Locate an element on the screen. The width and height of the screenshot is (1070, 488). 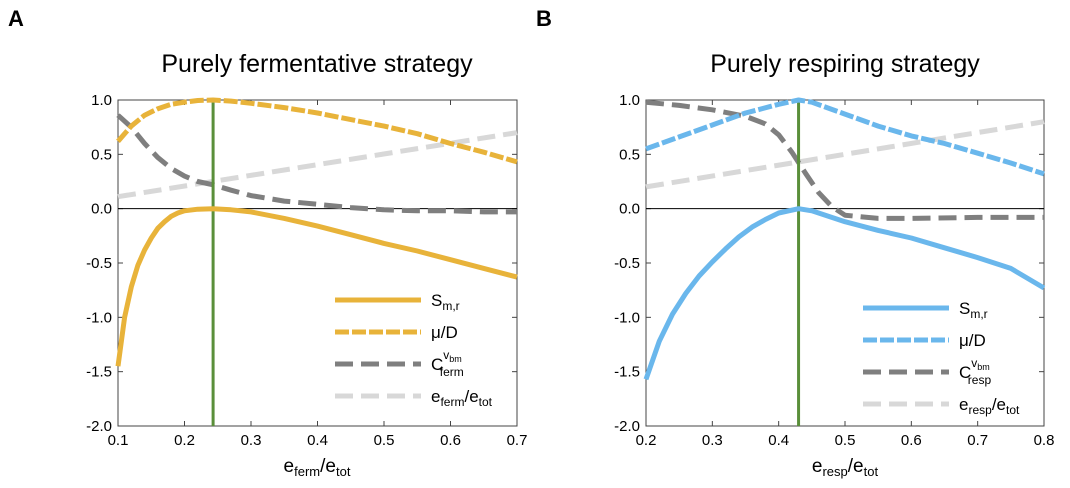
legend-label-c: Cvbm ferm is located at coordinates (447, 363).